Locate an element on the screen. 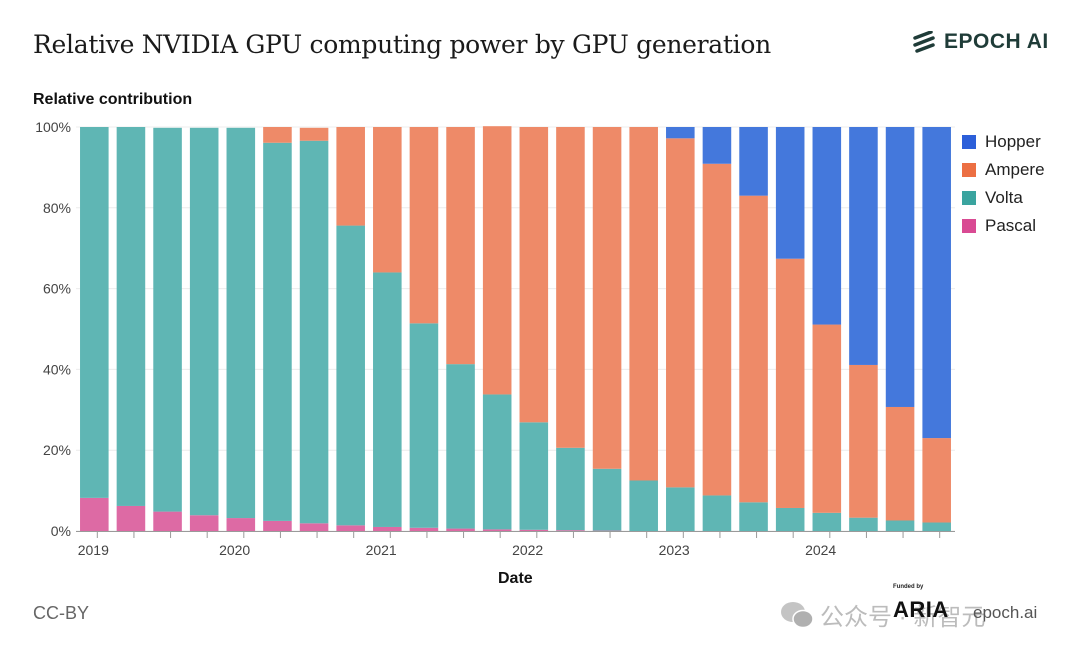  x-tick-label: 2022 is located at coordinates (527, 550).